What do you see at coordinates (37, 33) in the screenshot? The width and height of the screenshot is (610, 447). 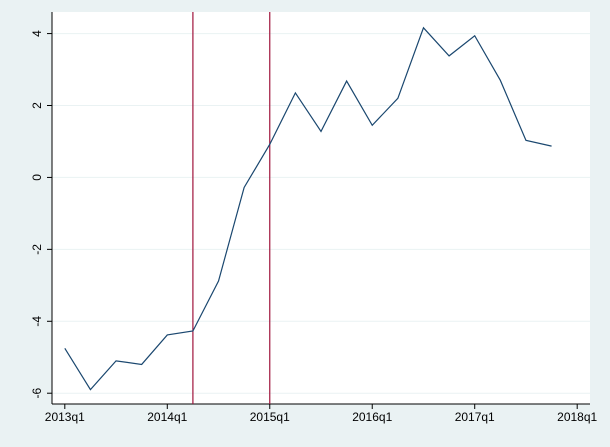 I see `y-tick-label: 4` at bounding box center [37, 33].